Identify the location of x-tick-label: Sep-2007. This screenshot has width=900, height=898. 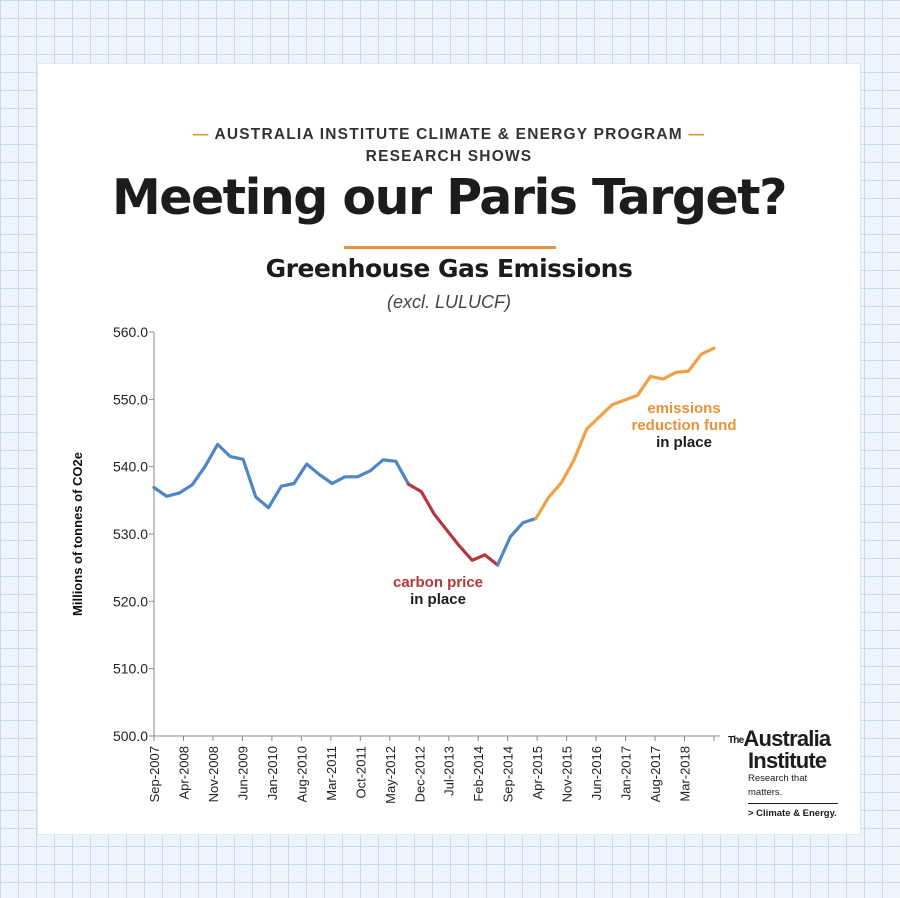
(154, 774).